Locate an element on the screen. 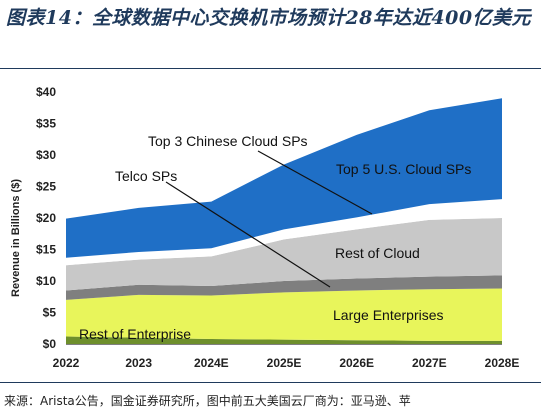 This screenshot has height=416, width=541. x-tick-label: 2023 is located at coordinates (138, 363).